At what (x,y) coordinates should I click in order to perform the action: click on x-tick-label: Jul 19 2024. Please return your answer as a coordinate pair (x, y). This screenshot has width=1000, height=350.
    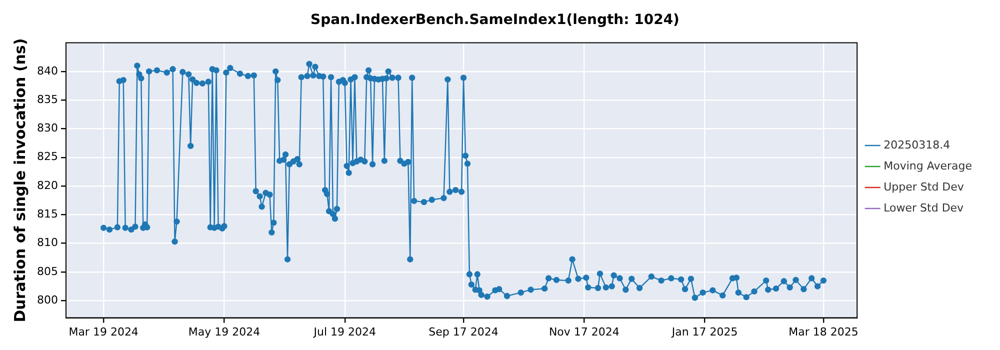
    Looking at the image, I should click on (344, 331).